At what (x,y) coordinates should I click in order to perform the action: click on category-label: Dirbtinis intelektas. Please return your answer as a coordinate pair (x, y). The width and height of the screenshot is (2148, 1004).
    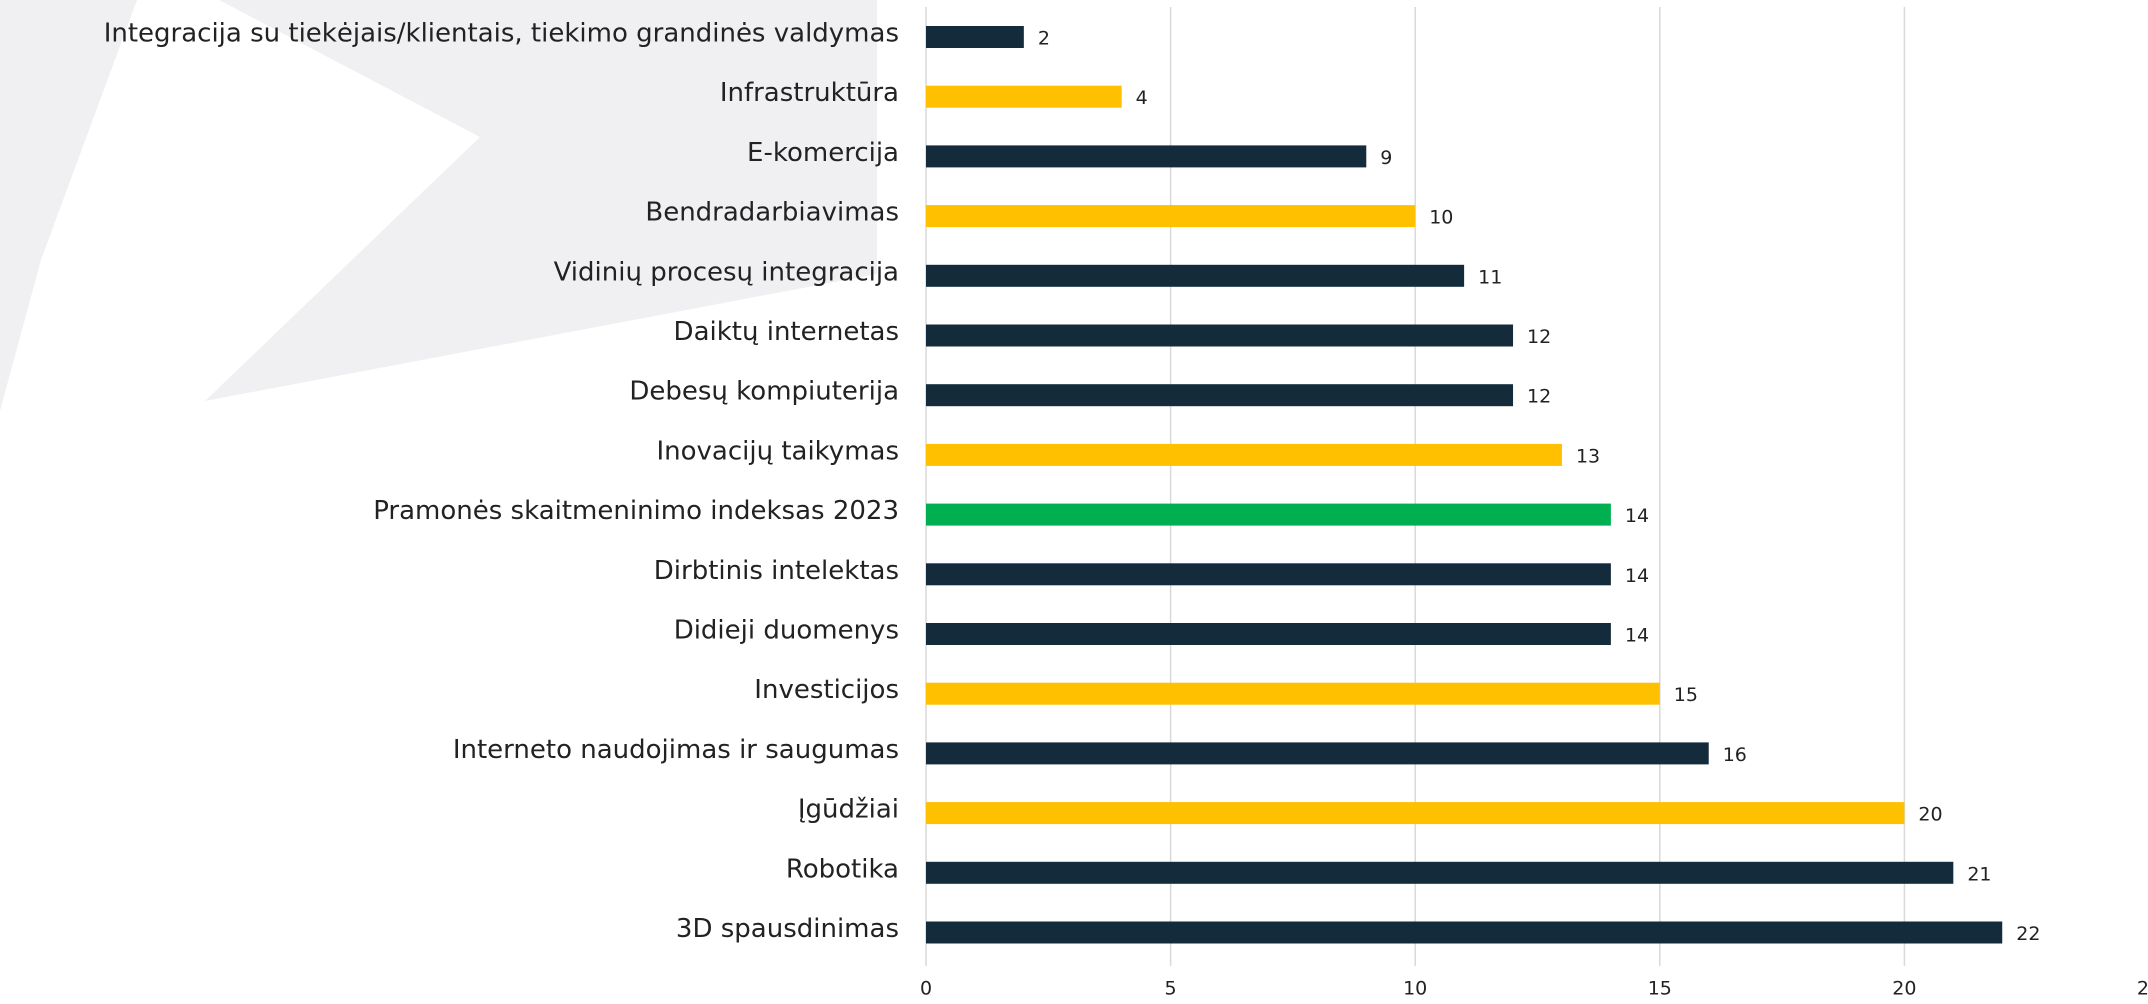
    Looking at the image, I should click on (776, 571).